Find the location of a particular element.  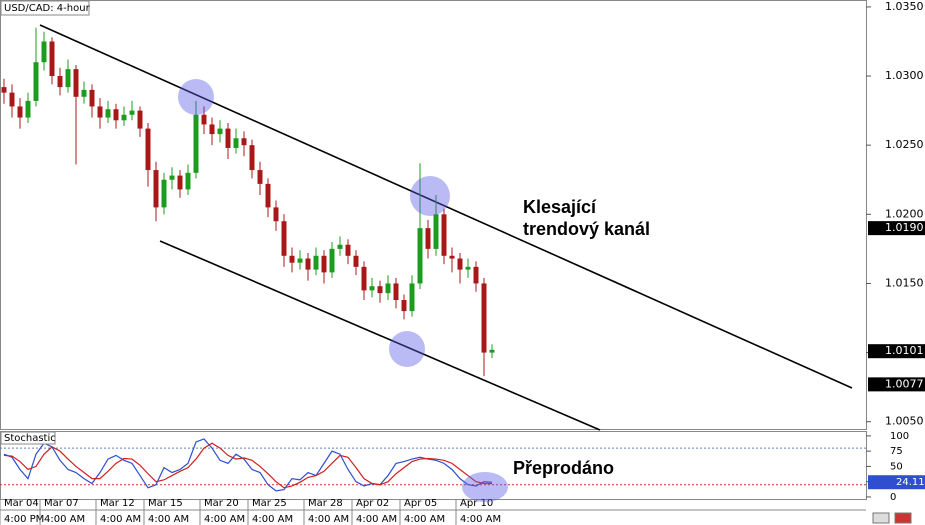

stochastic-line is located at coordinates (247, 465).